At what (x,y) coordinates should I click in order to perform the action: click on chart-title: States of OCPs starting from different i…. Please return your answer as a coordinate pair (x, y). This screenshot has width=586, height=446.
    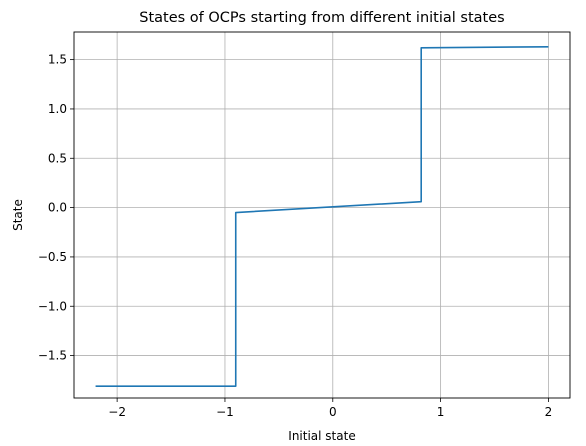
    Looking at the image, I should click on (321, 18).